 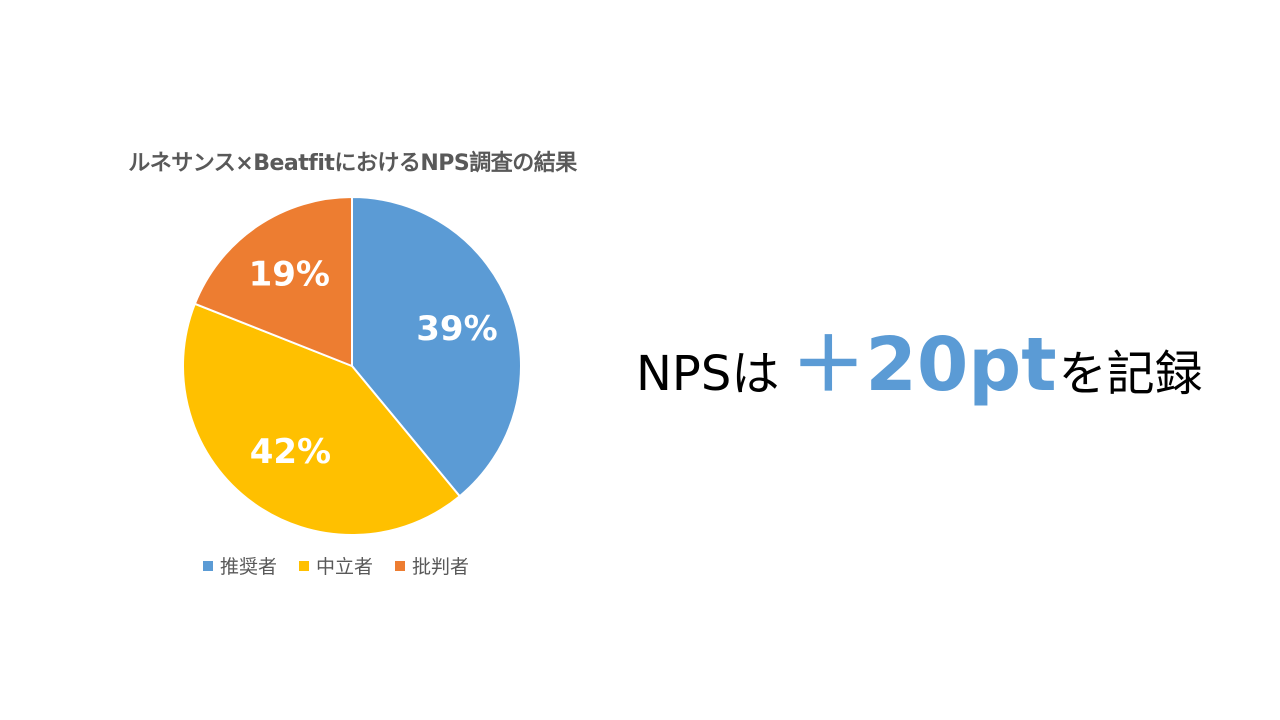 I want to click on legend-item-passives: 中立者, so click(x=336, y=565).